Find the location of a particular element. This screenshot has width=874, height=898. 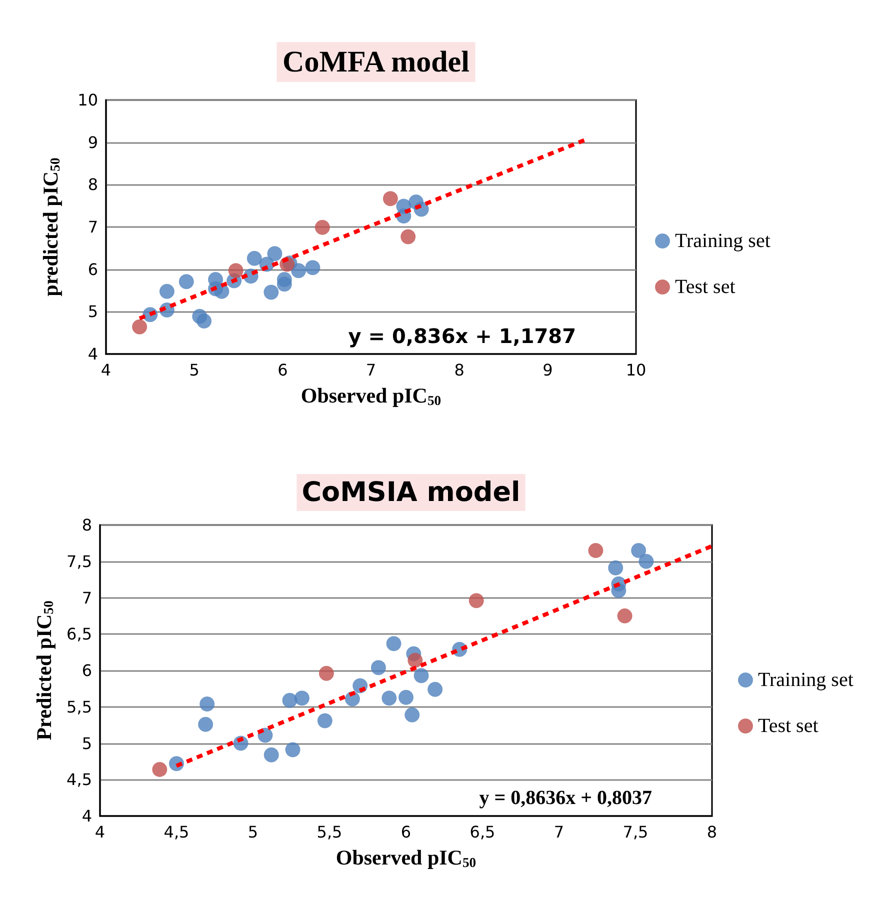

y-tick-label: 10 is located at coordinates (88, 100).